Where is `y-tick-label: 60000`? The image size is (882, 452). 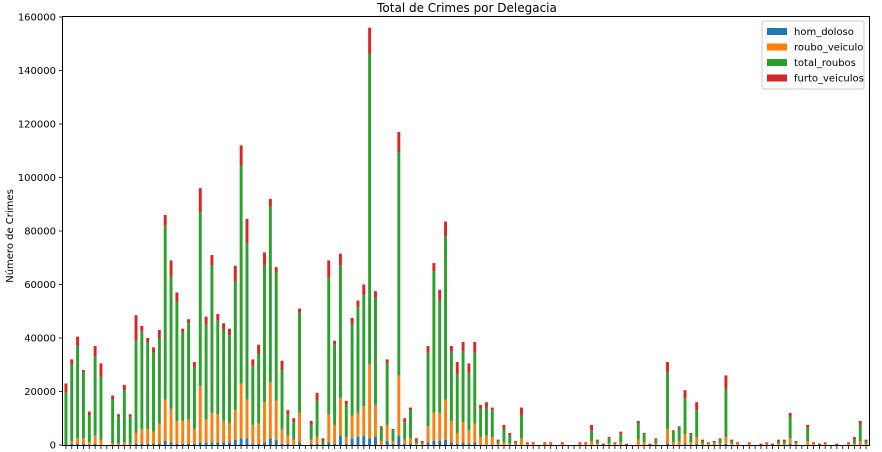 y-tick-label: 60000 is located at coordinates (40, 285).